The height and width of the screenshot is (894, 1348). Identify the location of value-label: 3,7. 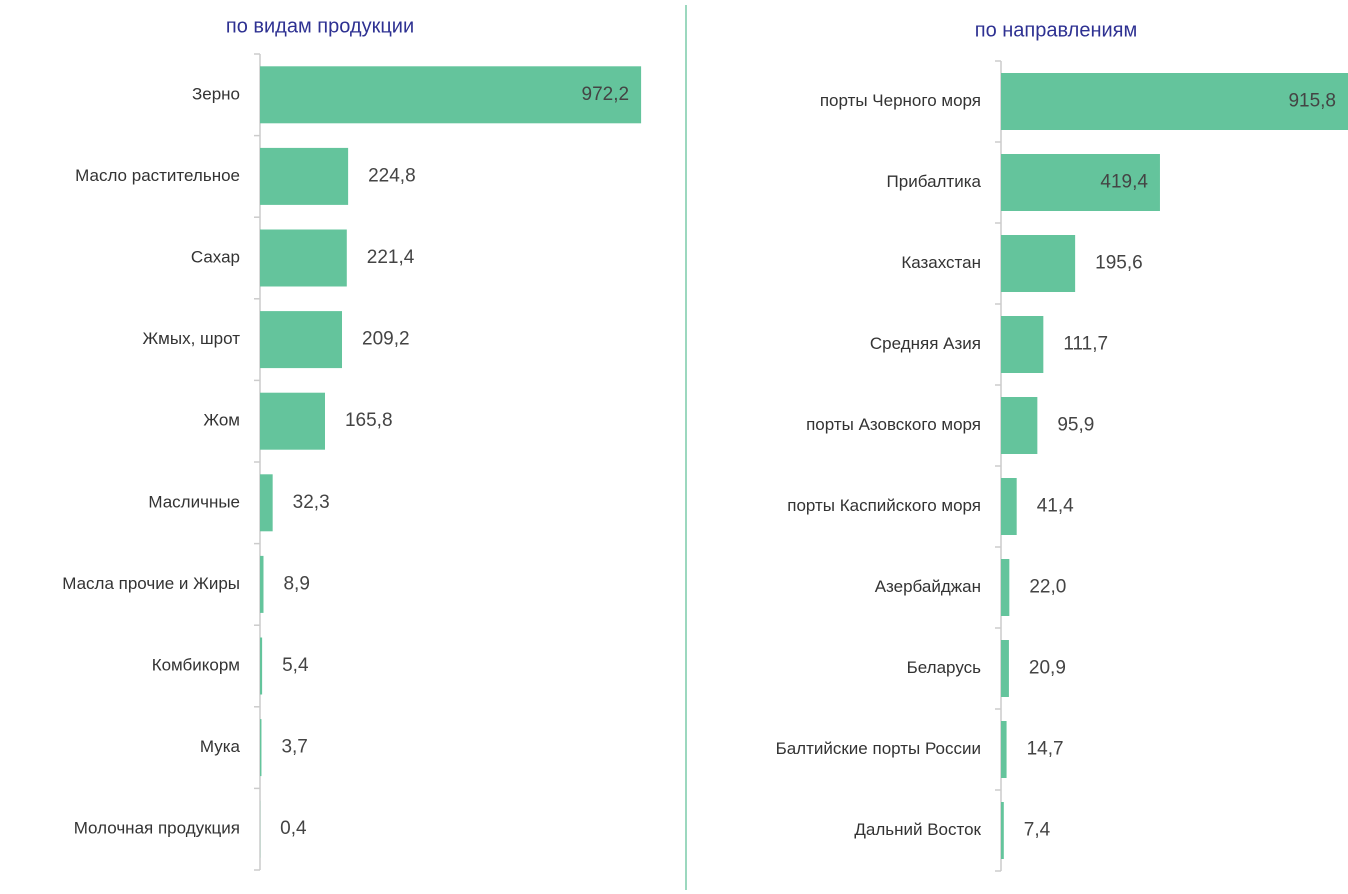
(294, 747).